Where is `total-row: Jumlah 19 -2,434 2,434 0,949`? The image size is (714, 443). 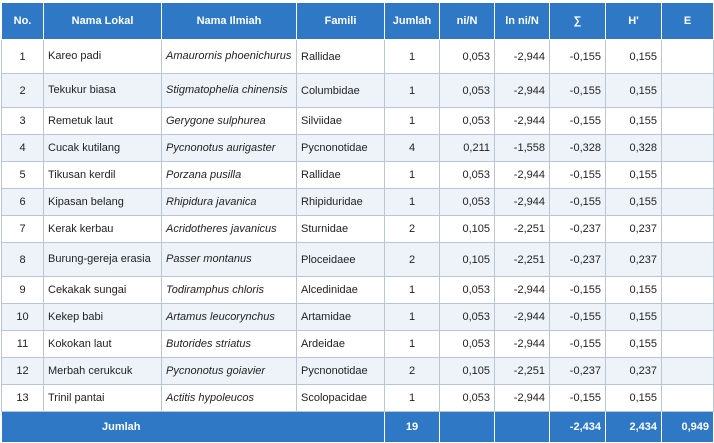 total-row: Jumlah 19 -2,434 2,434 0,949 is located at coordinates (357, 427).